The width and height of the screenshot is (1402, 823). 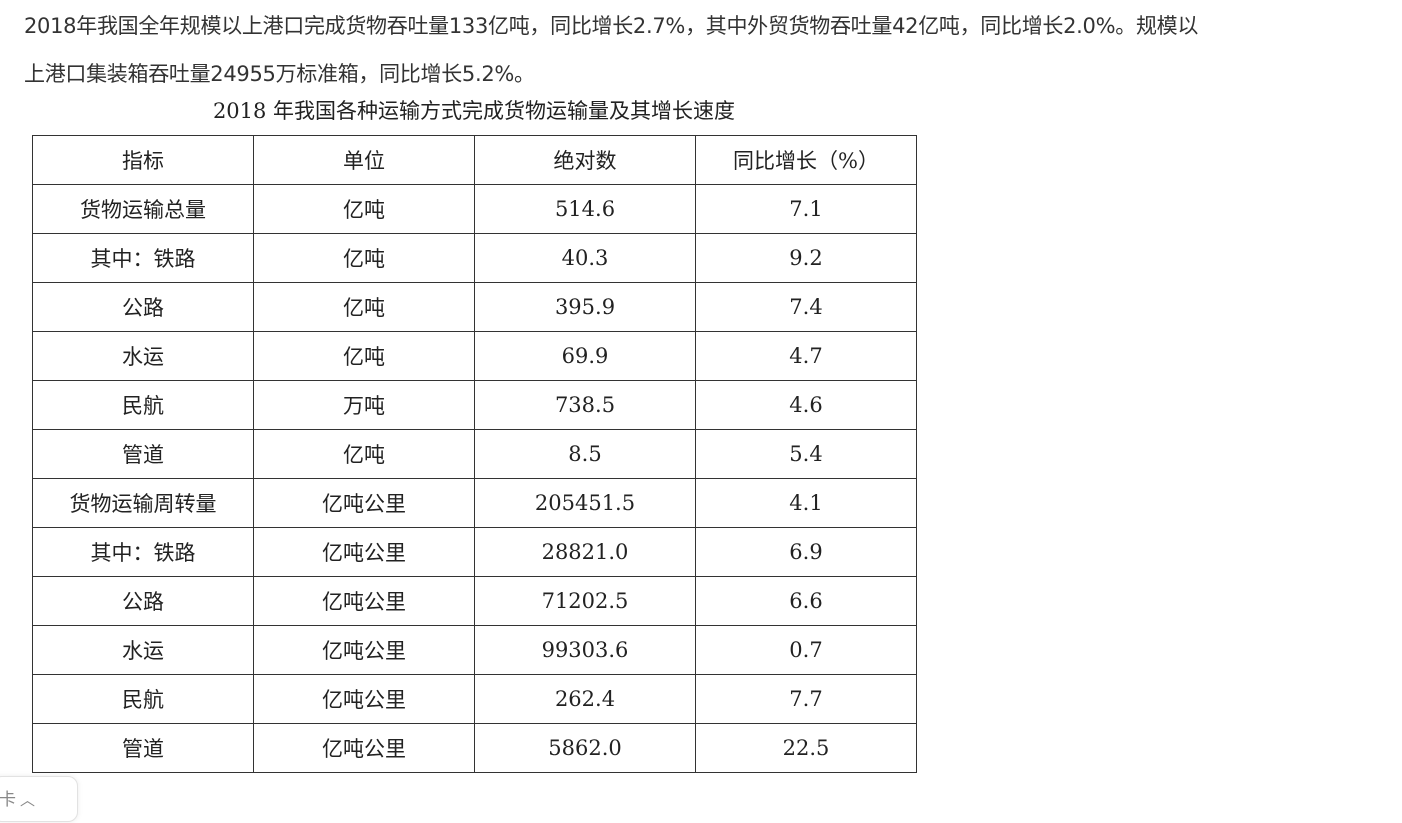 I want to click on cell-absolute: 738.5, so click(x=585, y=405).